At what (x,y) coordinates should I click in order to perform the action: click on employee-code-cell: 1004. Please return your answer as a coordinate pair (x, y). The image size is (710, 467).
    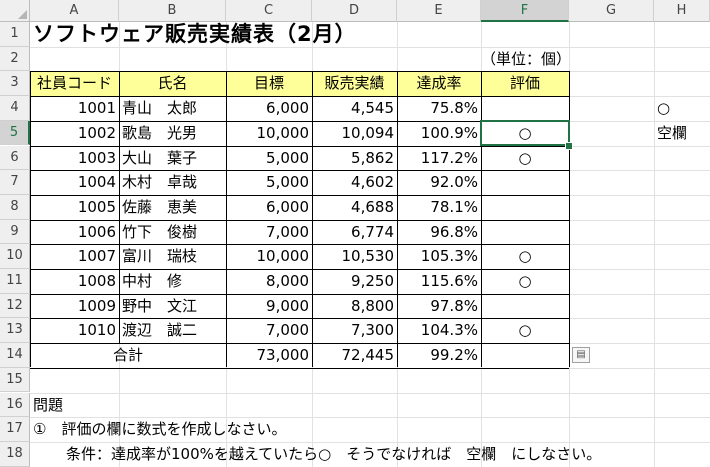
    Looking at the image, I should click on (96, 182).